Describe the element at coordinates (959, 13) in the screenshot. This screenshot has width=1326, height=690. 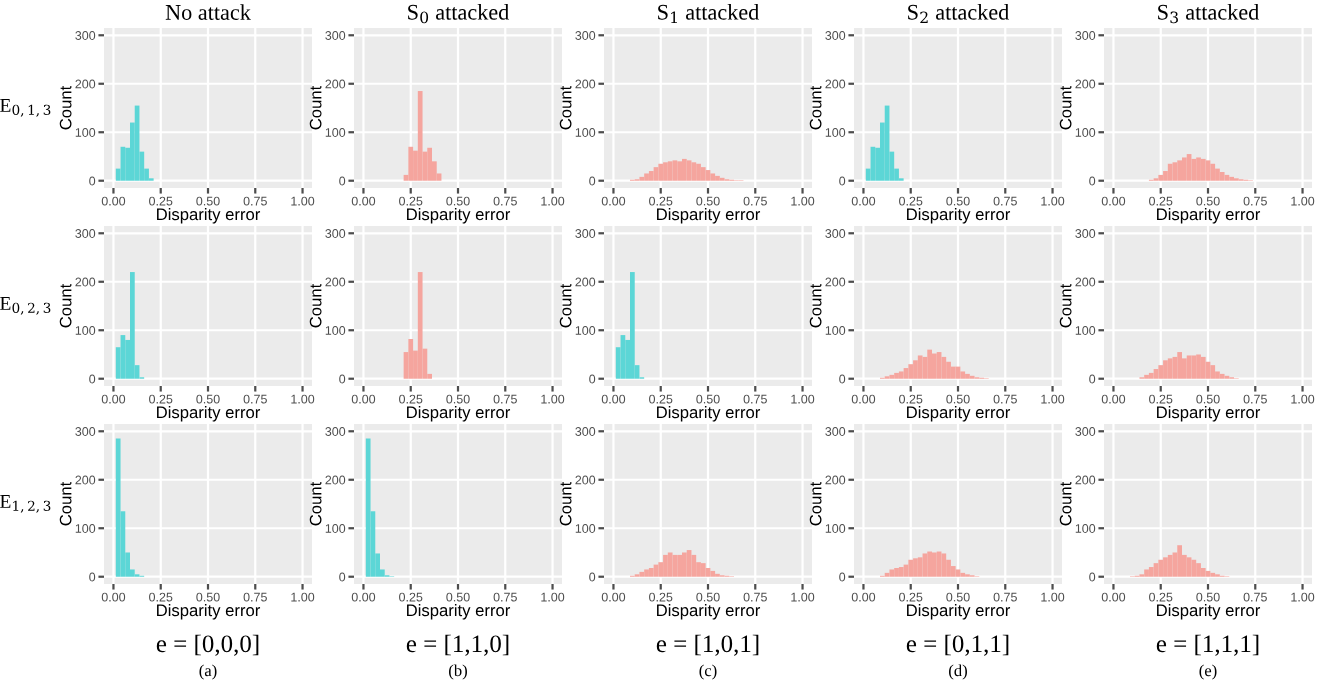
I see `chart-title: S$_{2}$ attacked` at that location.